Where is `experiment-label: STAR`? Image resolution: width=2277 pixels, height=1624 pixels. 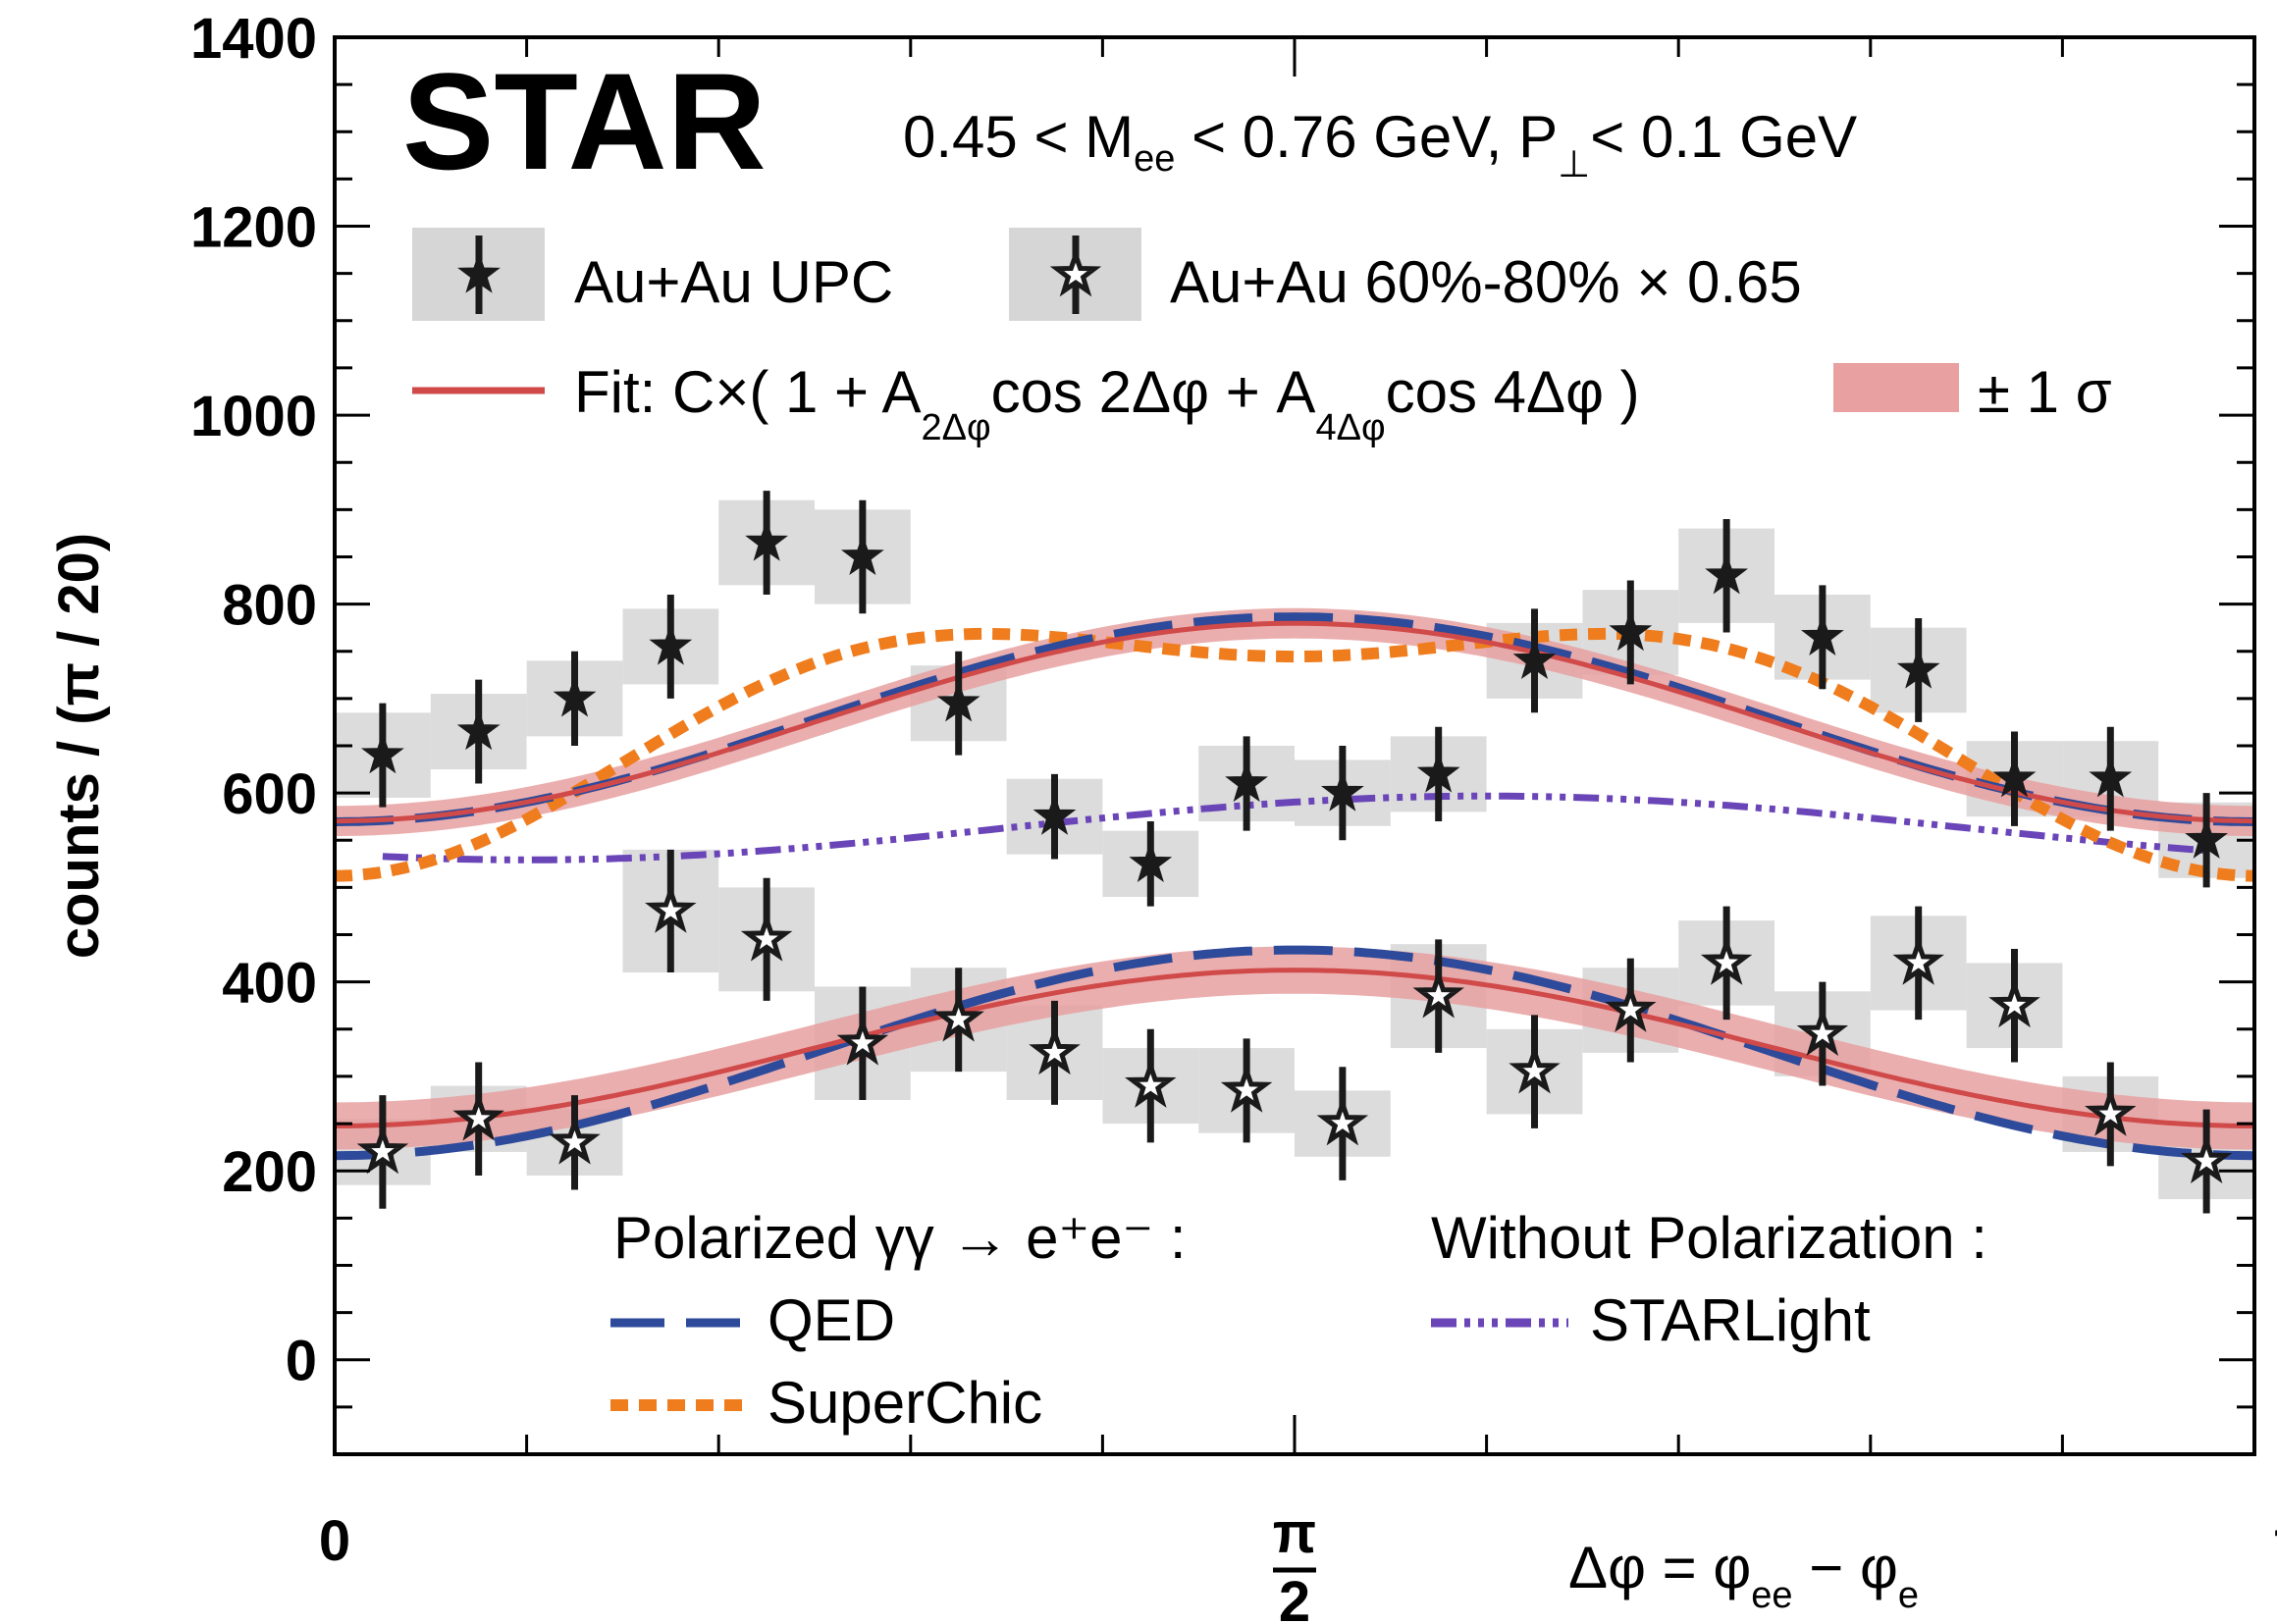
experiment-label: STAR is located at coordinates (584, 121).